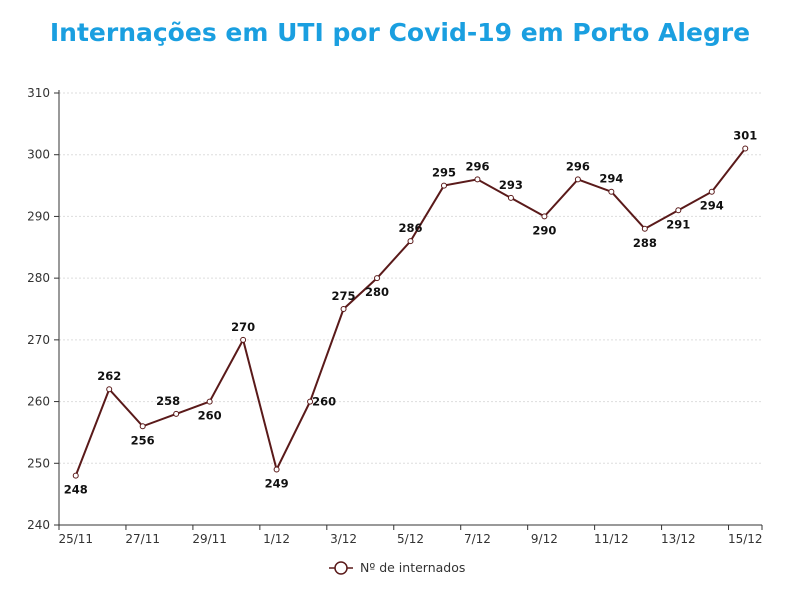  Describe the element at coordinates (544, 230) in the screenshot. I see `data-label: 290` at that location.